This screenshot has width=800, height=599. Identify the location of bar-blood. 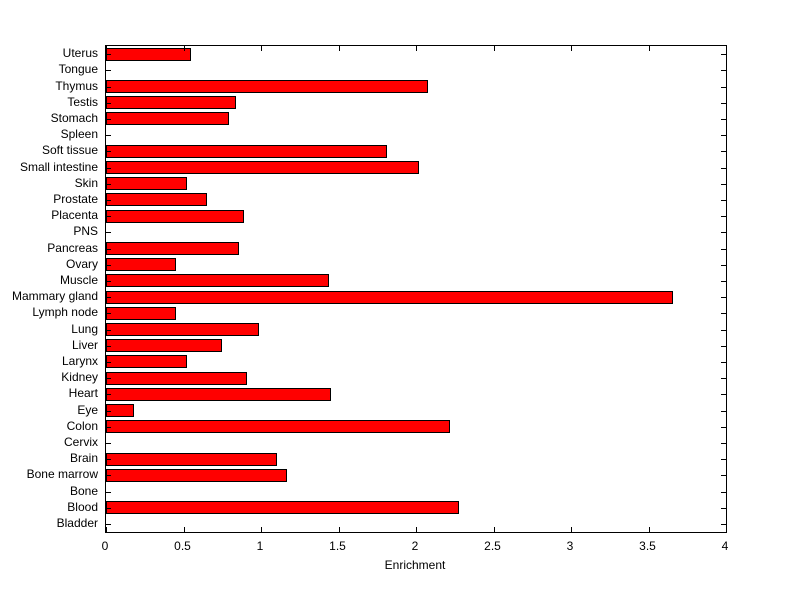
(283, 508).